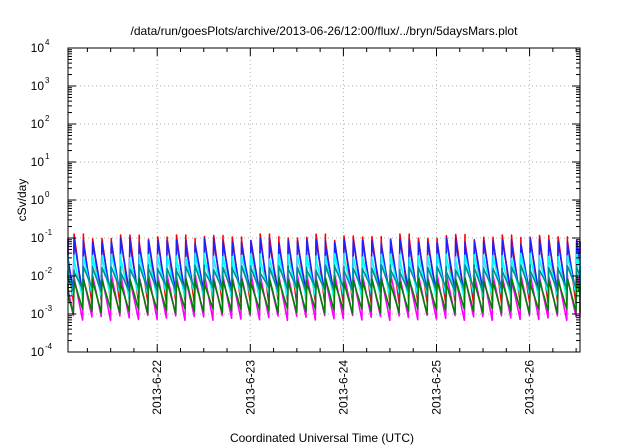 This screenshot has height=448, width=640. Describe the element at coordinates (343, 387) in the screenshot. I see `x-tick-label: 2013-6-24` at that location.